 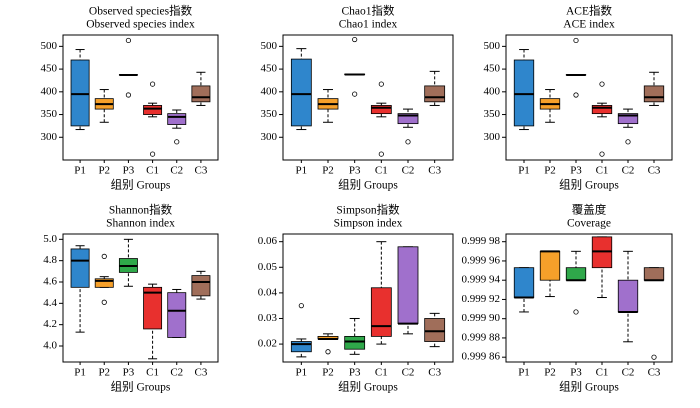 I want to click on y-tick-label: 4.8, so click(x=50, y=260).